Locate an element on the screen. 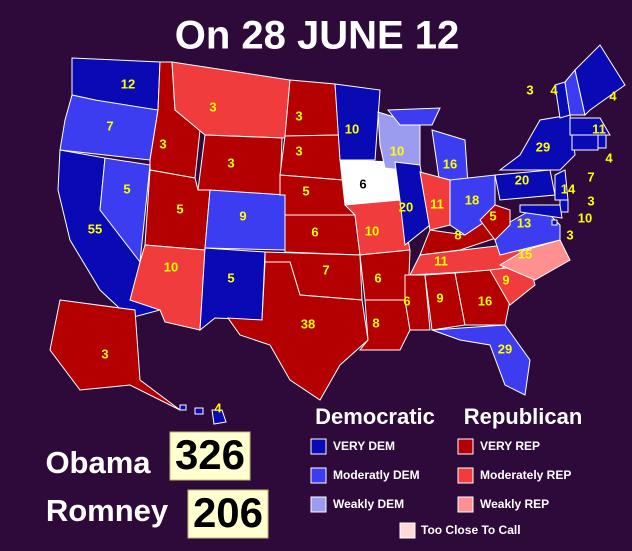  title: On 28 JUNE 12 is located at coordinates (317, 36).